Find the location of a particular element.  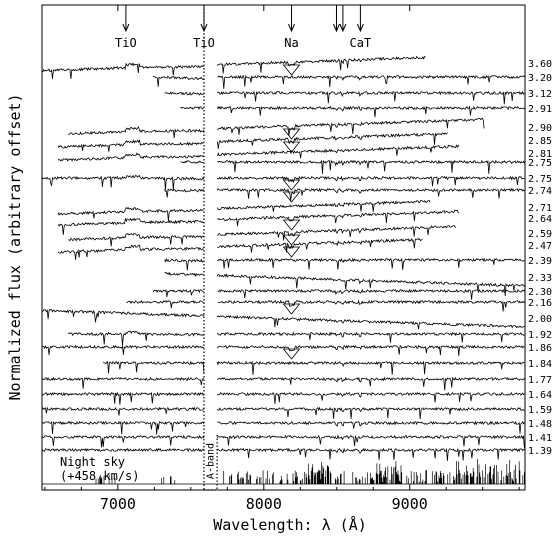

series-label: 1.48 is located at coordinates (540, 424).